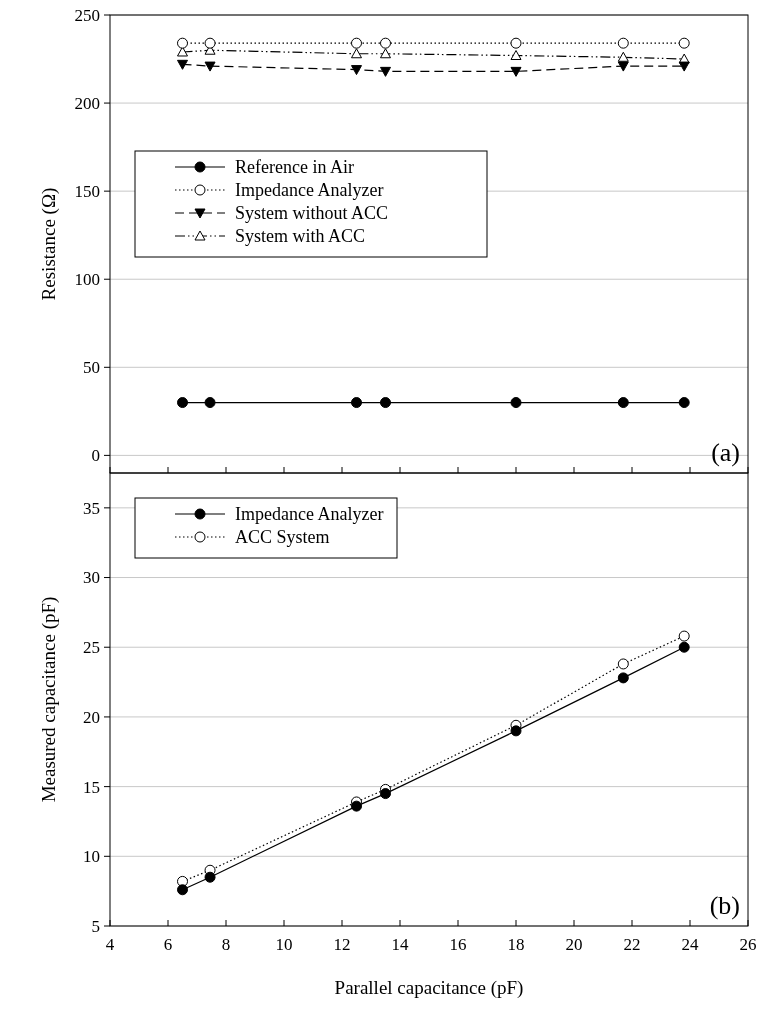  I want to click on legend-label: System with ACC, so click(300, 236).